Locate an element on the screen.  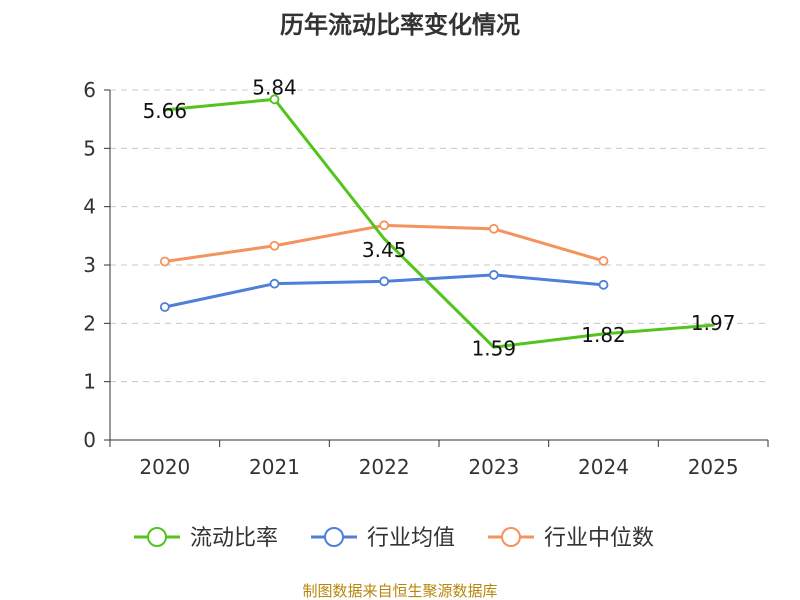
y-tick-label: 4 is located at coordinates (89, 207).